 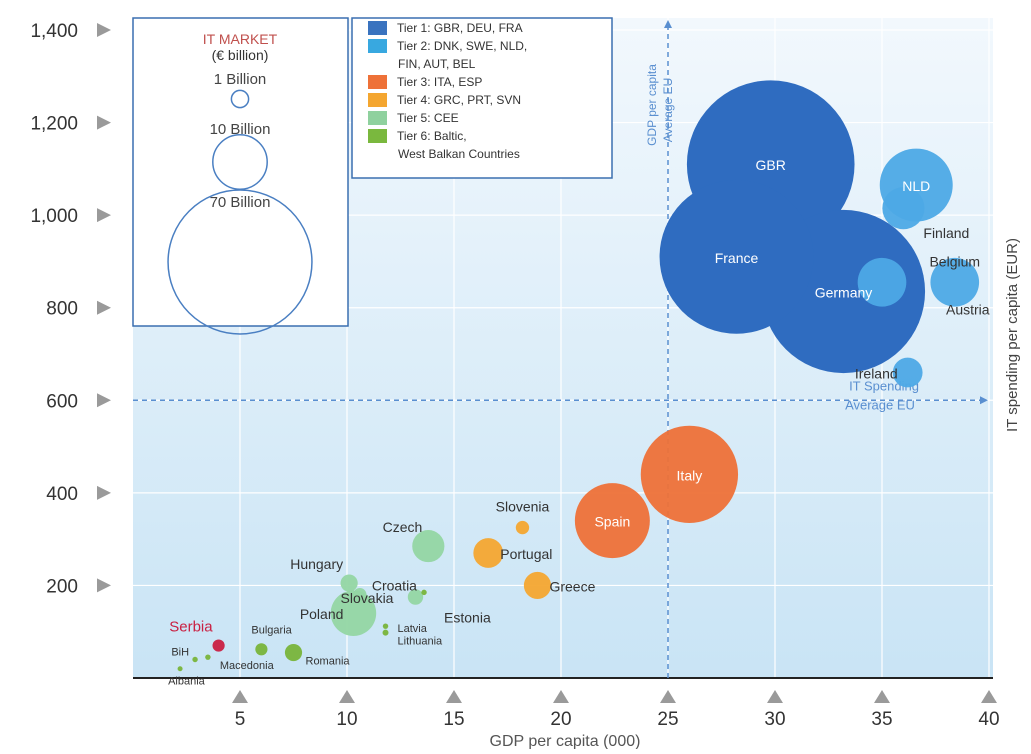 What do you see at coordinates (349, 583) in the screenshot?
I see `bubble-hungary` at bounding box center [349, 583].